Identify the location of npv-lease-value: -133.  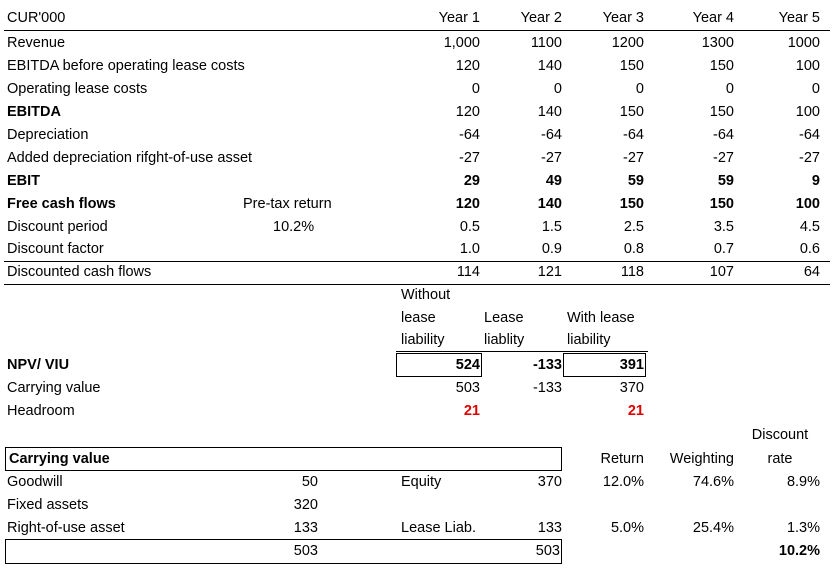
(547, 365).